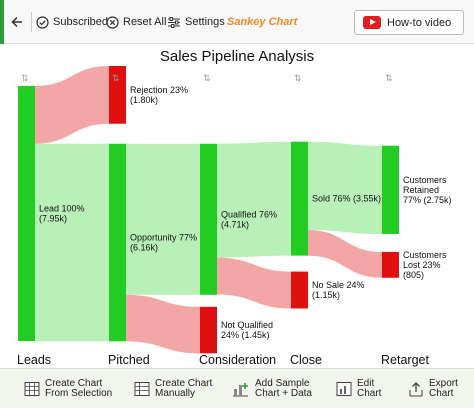 Image resolution: width=474 pixels, height=408 pixels. Describe the element at coordinates (72, 105) in the screenshot. I see `flow-link-lead-rejection` at that location.